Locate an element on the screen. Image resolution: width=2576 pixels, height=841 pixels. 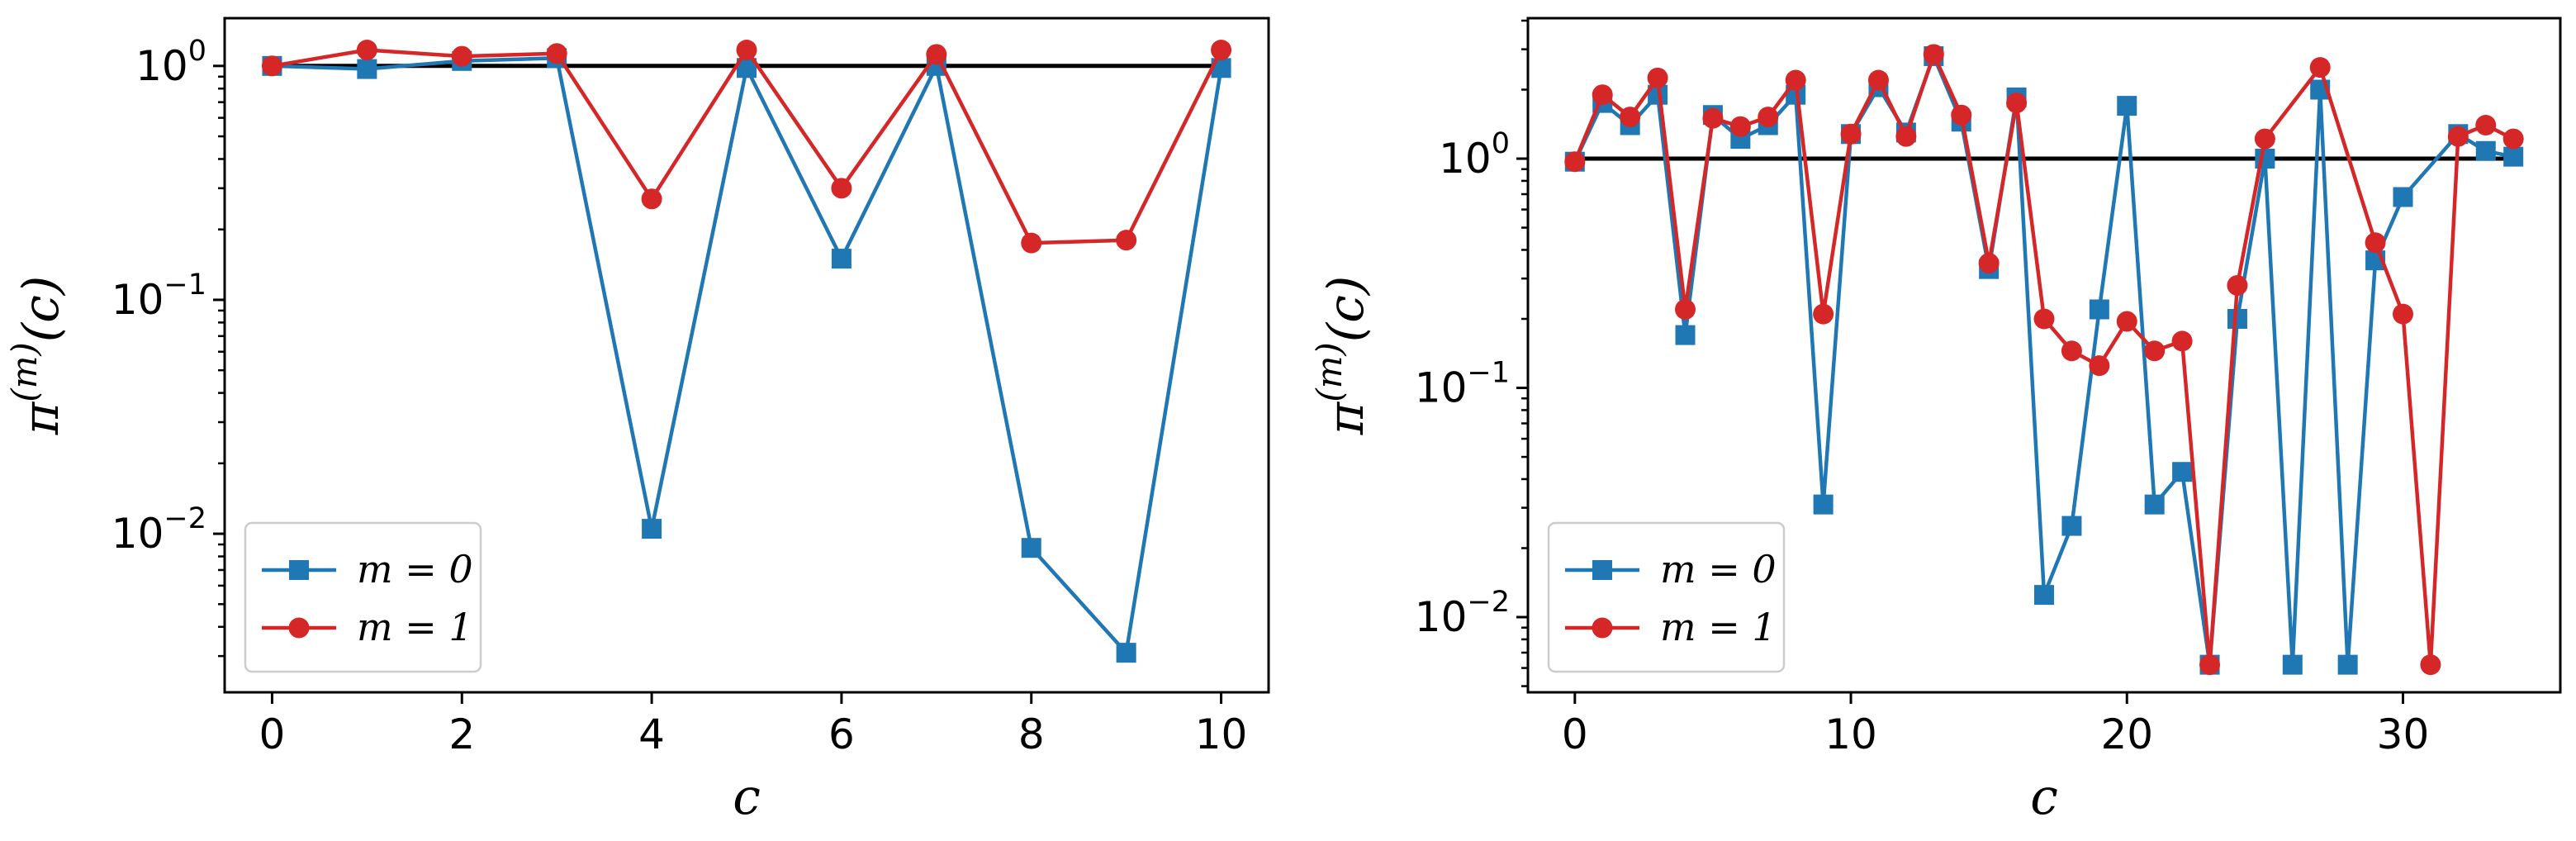
y-axis-label-symbol: π is located at coordinates (41, 418).